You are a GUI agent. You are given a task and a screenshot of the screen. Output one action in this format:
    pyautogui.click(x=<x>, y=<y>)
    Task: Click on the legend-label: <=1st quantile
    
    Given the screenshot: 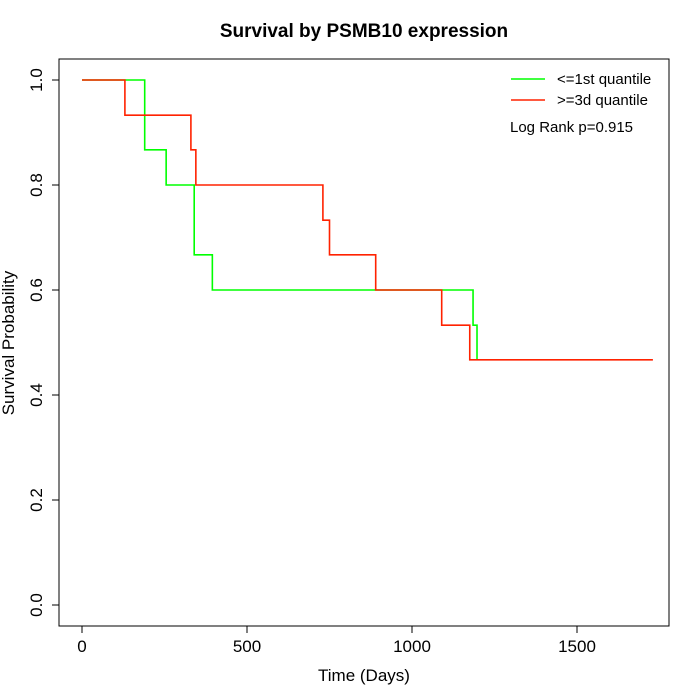 What is the action you would take?
    pyautogui.click(x=604, y=79)
    